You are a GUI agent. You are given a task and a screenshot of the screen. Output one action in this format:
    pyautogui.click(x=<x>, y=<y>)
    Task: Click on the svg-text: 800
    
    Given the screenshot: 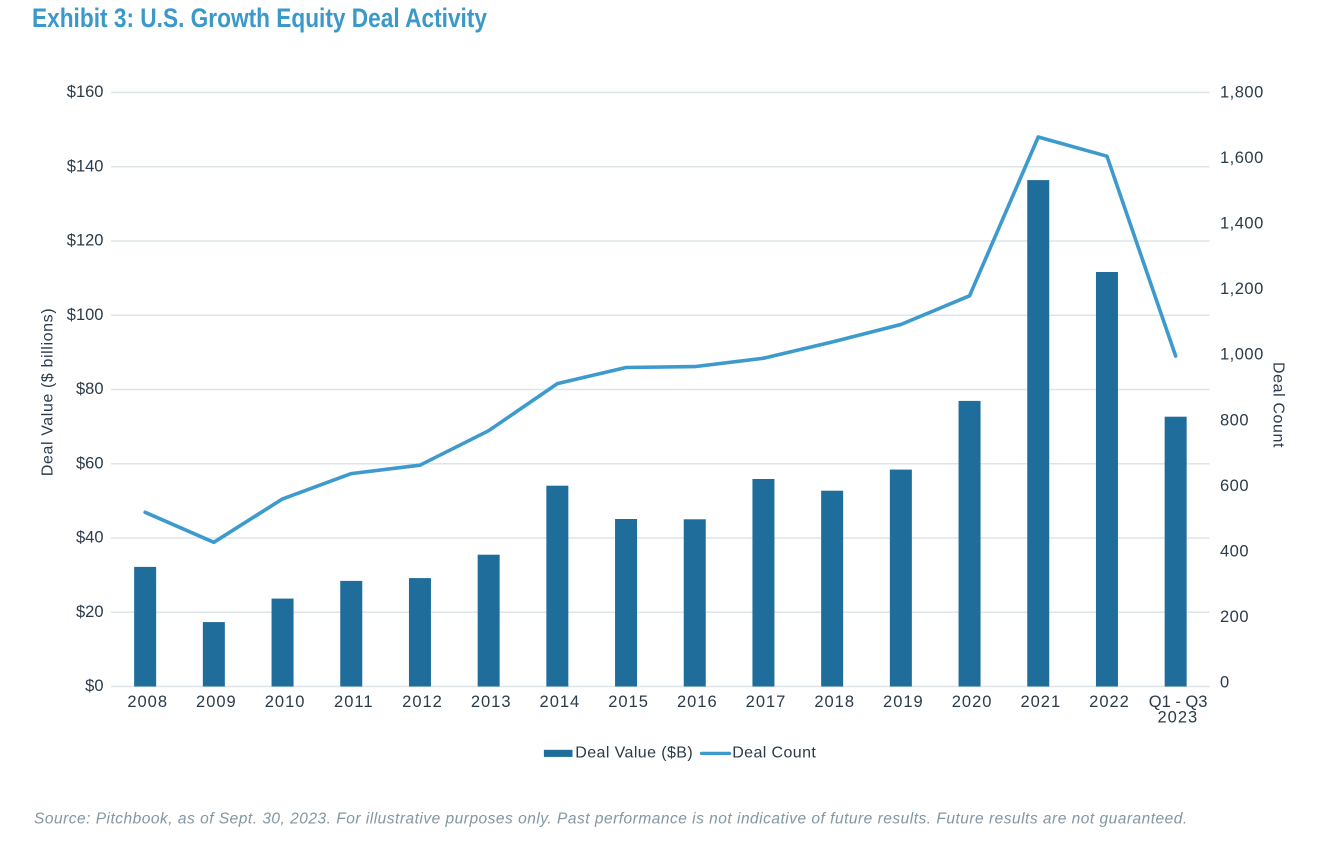 What is the action you would take?
    pyautogui.click(x=1234, y=420)
    